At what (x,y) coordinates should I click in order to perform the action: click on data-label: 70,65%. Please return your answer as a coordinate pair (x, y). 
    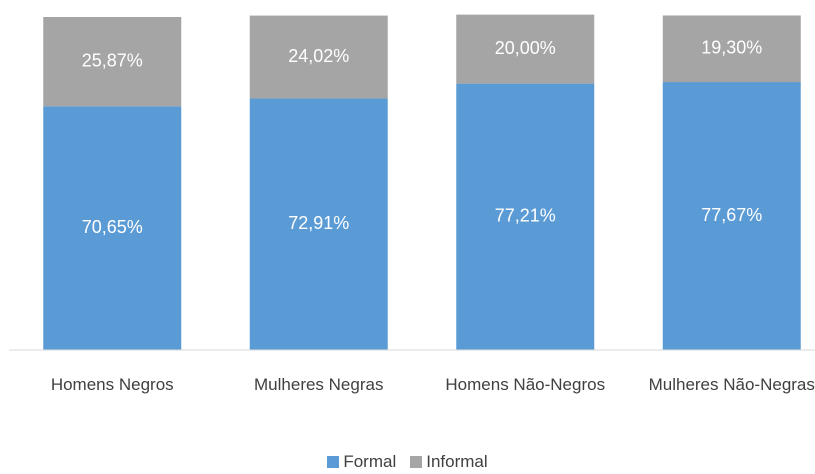
    Looking at the image, I should click on (112, 227).